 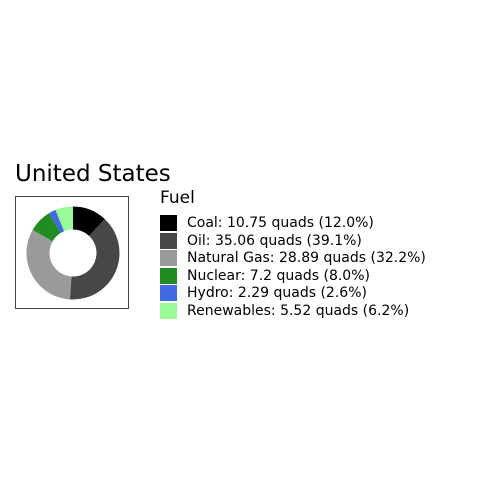 I want to click on legend-item-renewables: Renewables: 5.52 quads (6.2%), so click(x=317, y=311).